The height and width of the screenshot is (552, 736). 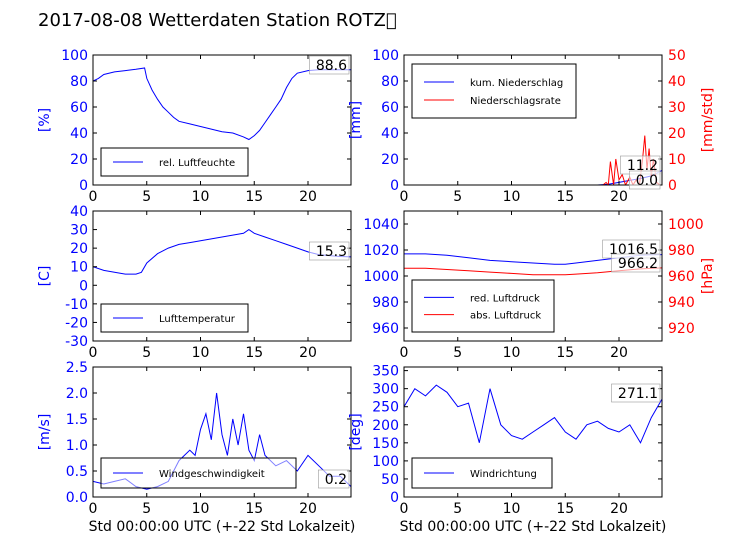 What do you see at coordinates (677, 56) in the screenshot?
I see `y2-tick-label: 50` at bounding box center [677, 56].